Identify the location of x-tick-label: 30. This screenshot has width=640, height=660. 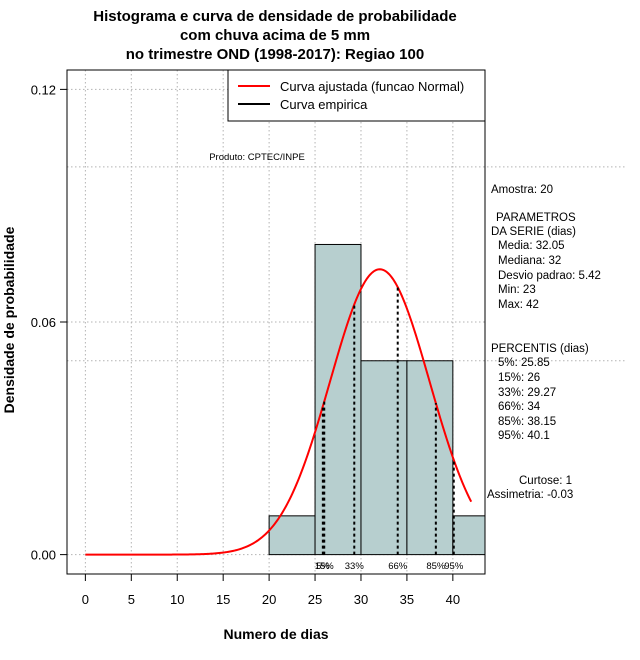
(361, 599).